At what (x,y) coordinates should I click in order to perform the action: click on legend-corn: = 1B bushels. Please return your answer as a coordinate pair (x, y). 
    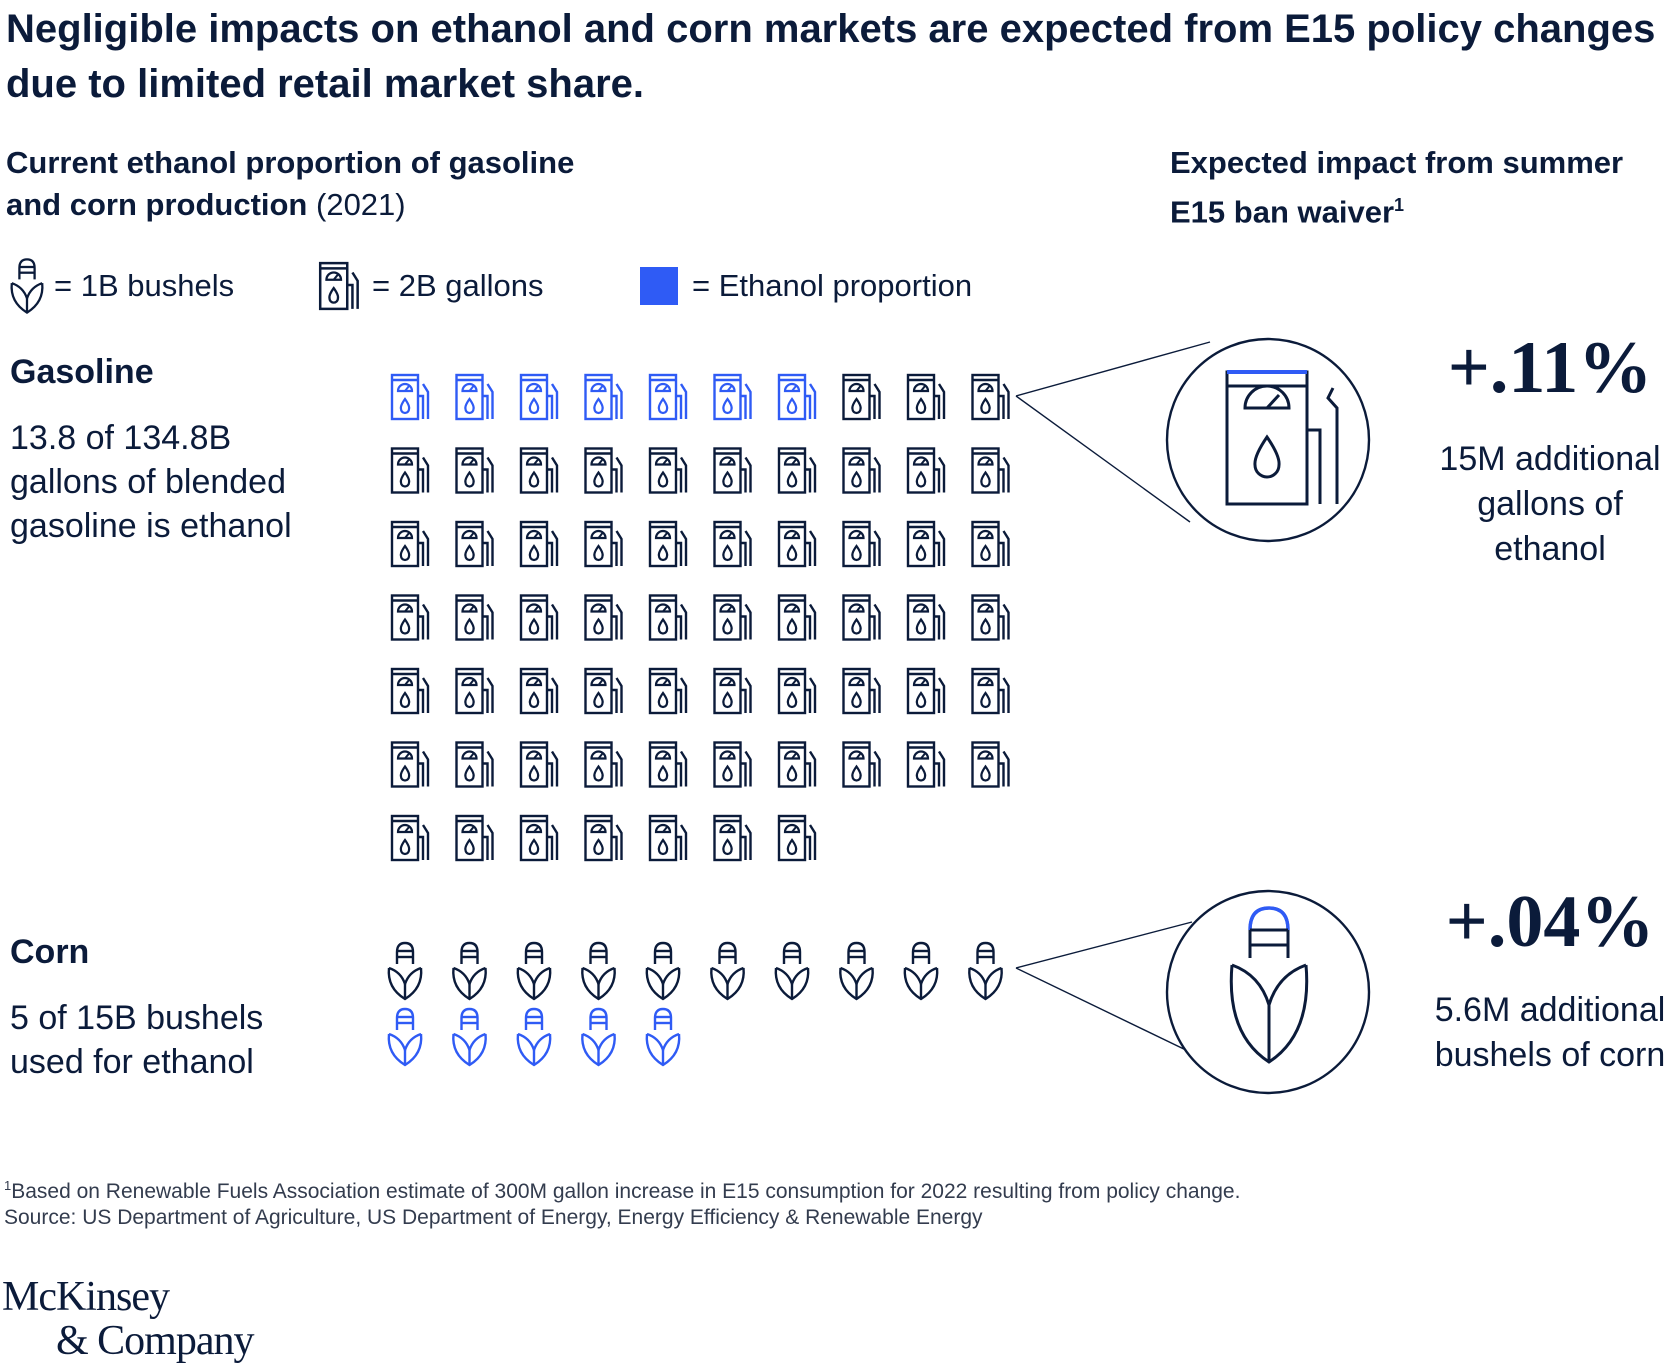
    Looking at the image, I should click on (121, 286).